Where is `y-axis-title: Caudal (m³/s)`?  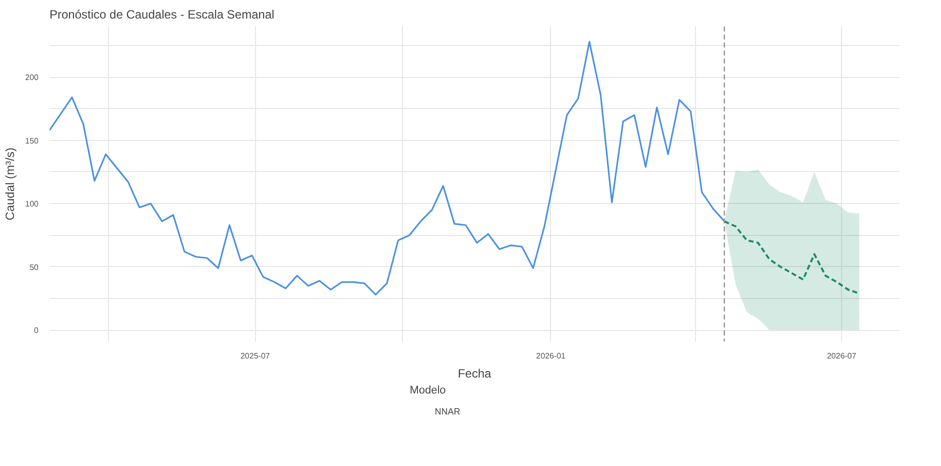 y-axis-title: Caudal (m³/s) is located at coordinates (10, 184).